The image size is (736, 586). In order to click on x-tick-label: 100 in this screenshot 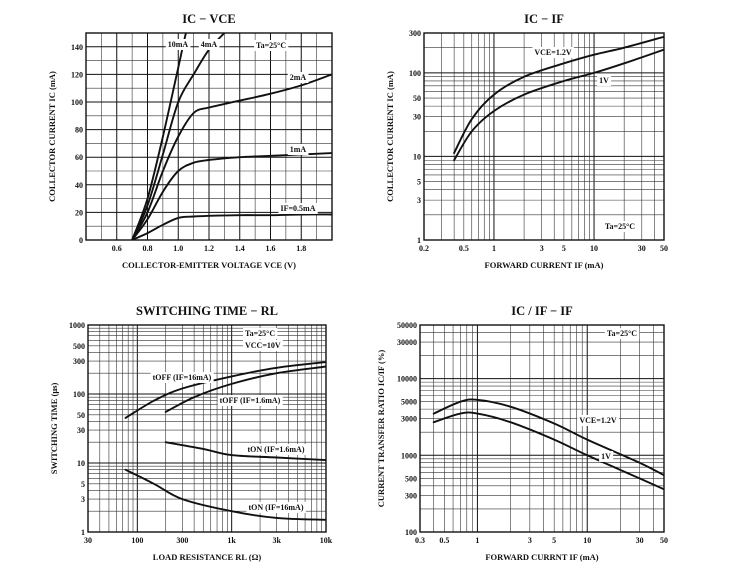, I will do `click(137, 540)`.